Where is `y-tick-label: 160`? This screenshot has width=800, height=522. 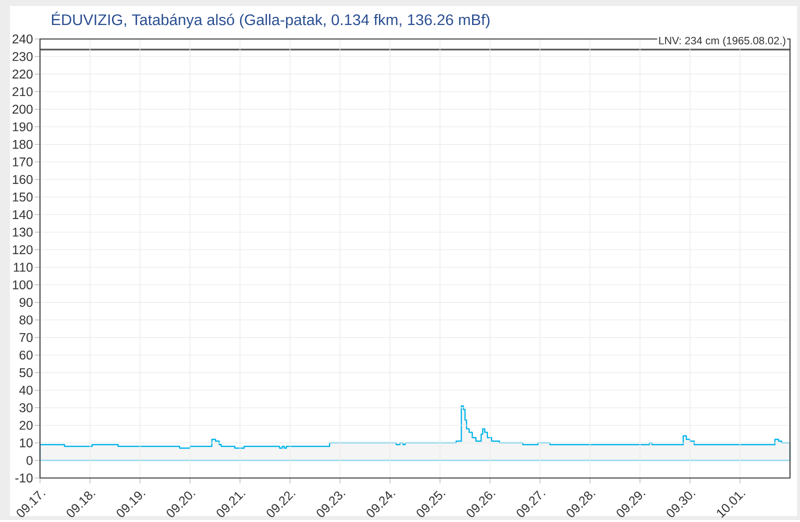
y-tick-label: 160 is located at coordinates (22, 179).